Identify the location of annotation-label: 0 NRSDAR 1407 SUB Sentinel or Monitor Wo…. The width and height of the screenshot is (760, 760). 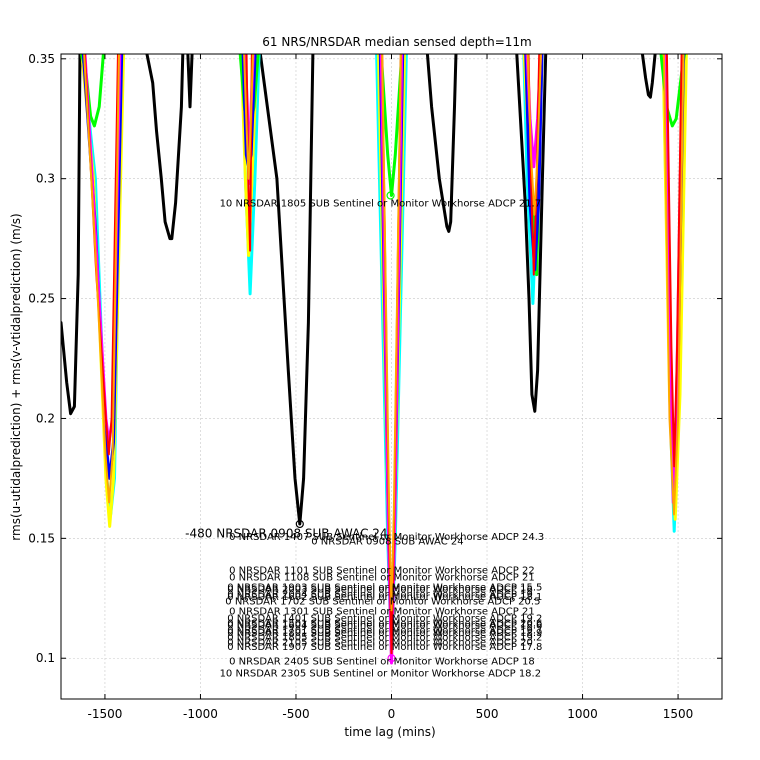
(386, 537).